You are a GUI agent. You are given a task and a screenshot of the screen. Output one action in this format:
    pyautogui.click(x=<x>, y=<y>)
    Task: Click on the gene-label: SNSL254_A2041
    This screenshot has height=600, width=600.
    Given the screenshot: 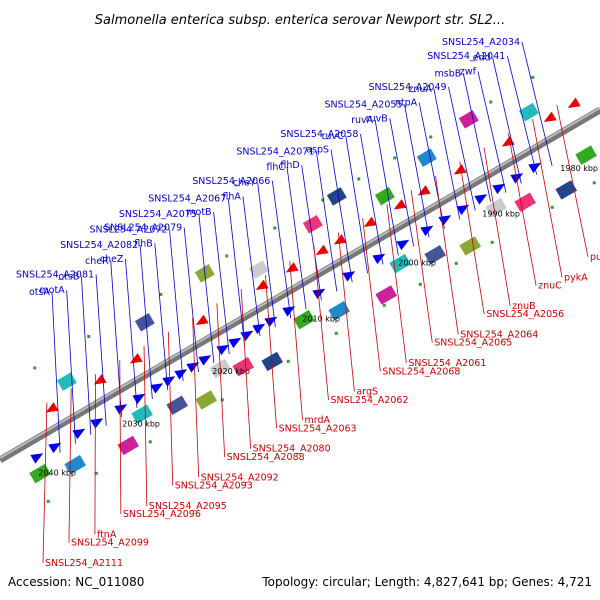 What is the action you would take?
    pyautogui.click(x=466, y=56)
    